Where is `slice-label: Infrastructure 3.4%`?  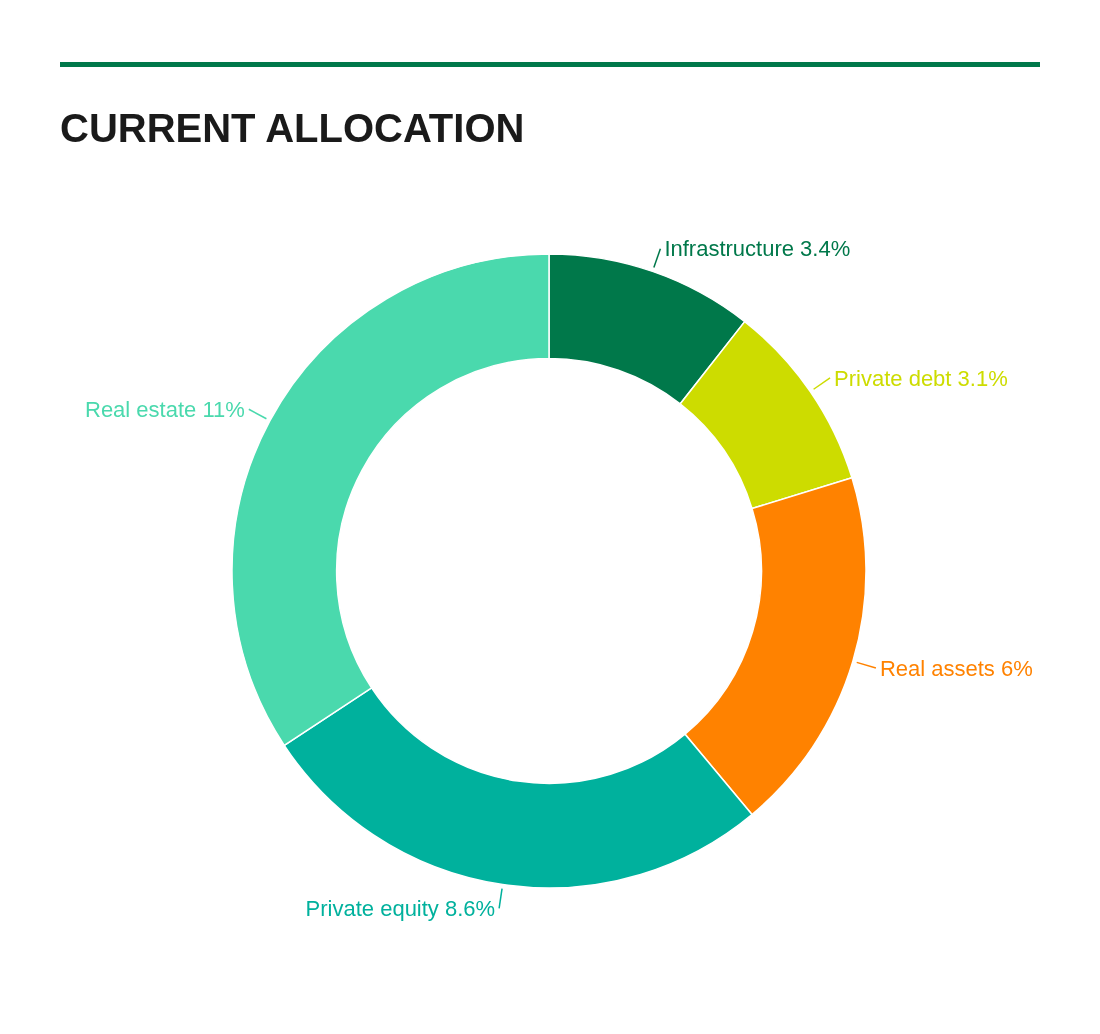
slice-label: Infrastructure 3.4% is located at coordinates (757, 249).